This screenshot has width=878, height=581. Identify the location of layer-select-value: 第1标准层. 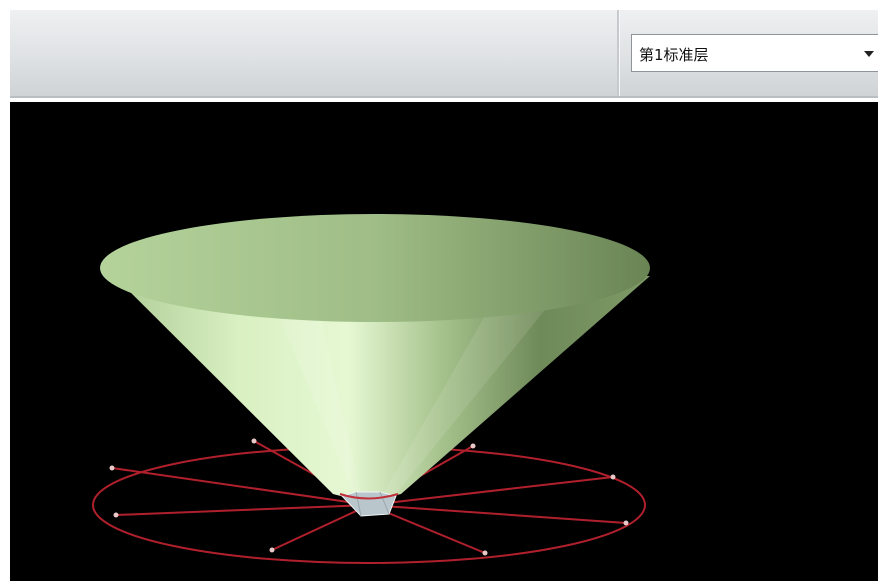
(674, 55).